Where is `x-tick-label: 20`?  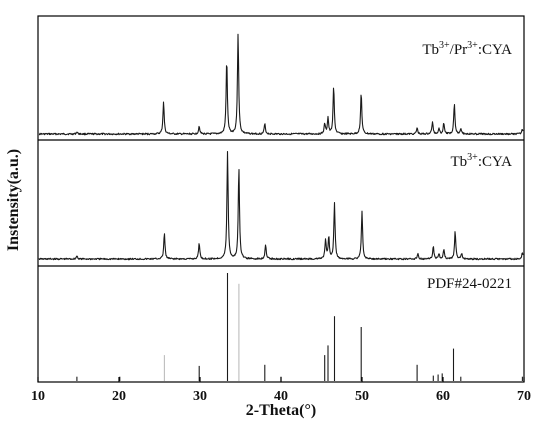
x-tick-label: 20 is located at coordinates (119, 396).